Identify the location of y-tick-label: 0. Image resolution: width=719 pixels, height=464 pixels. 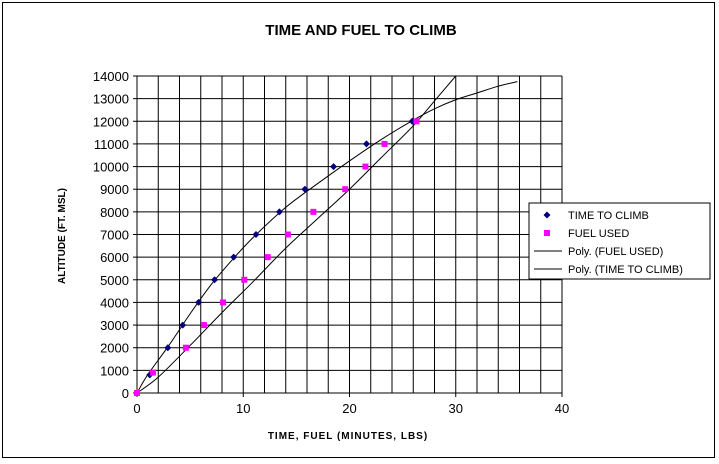
(125, 393).